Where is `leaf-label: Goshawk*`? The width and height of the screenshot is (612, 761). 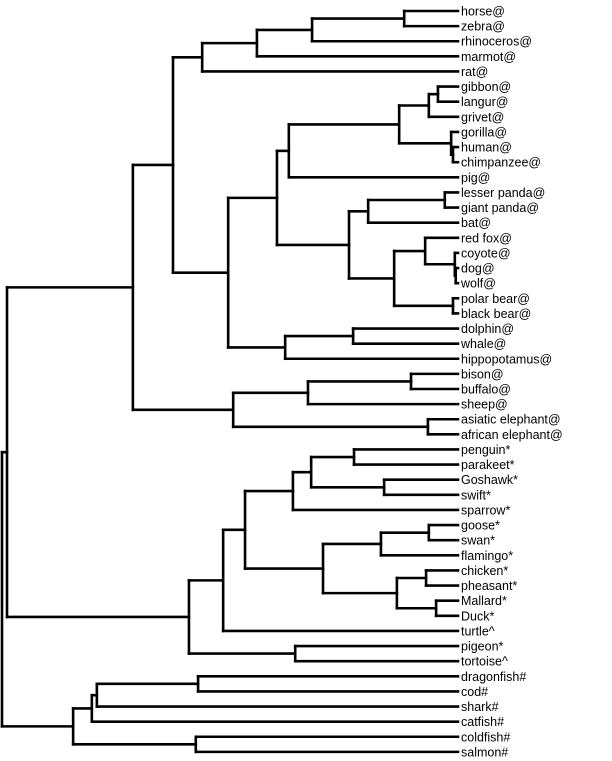
leaf-label: Goshawk* is located at coordinates (489, 480).